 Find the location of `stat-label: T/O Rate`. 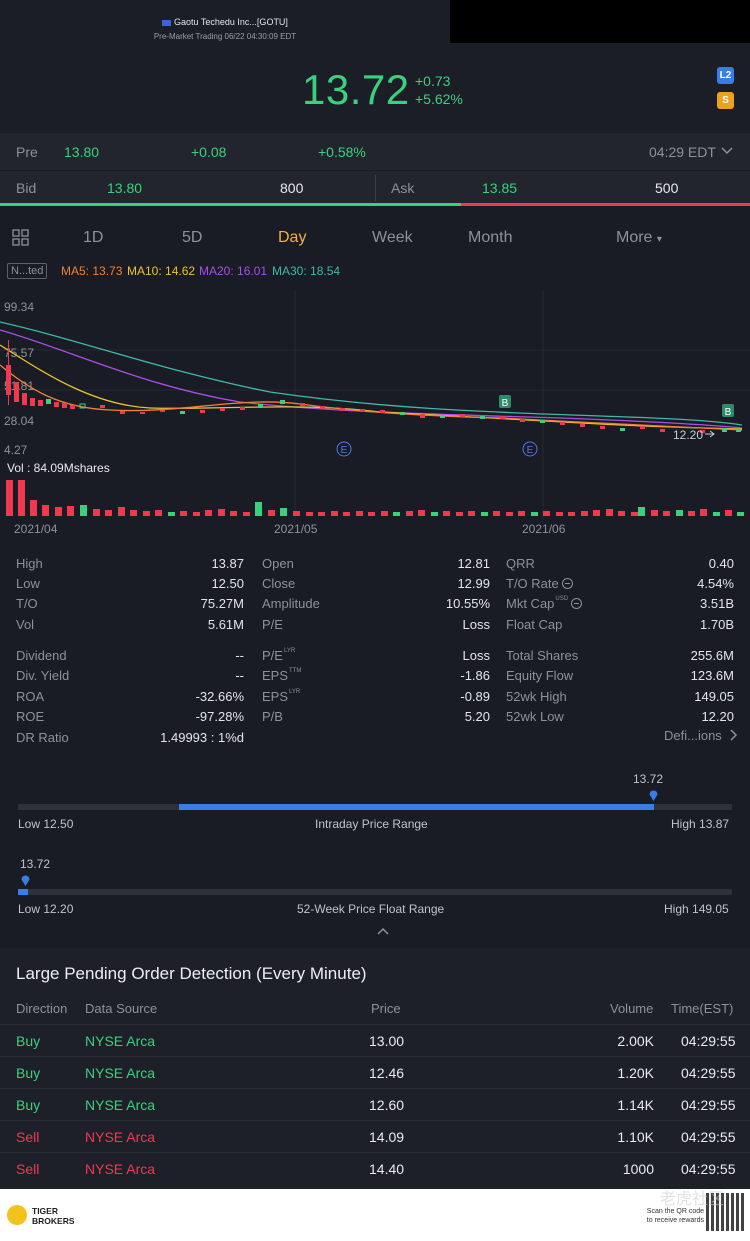

stat-label: T/O Rate is located at coordinates (539, 583).